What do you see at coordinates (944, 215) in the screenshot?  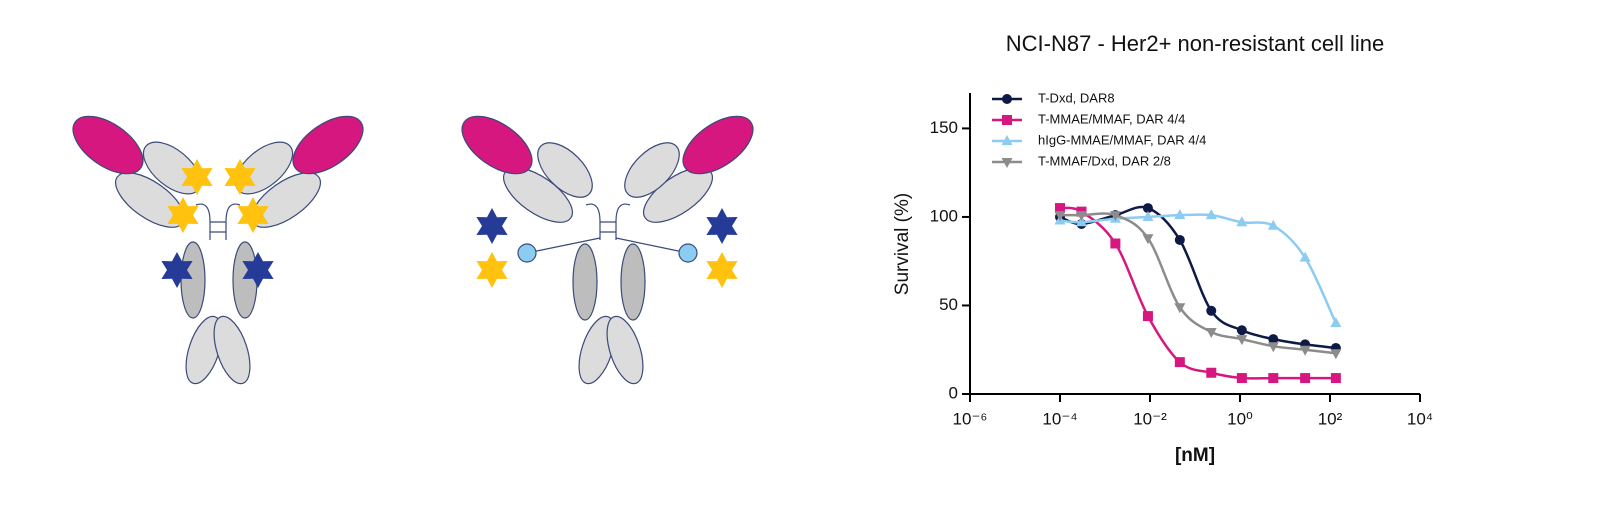 I see `y-tick-label: 100` at bounding box center [944, 215].